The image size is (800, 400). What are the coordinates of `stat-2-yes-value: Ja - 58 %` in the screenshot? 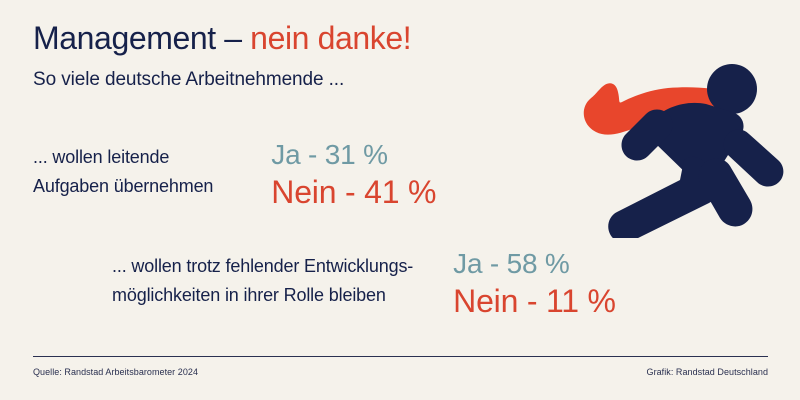 It's located at (511, 263).